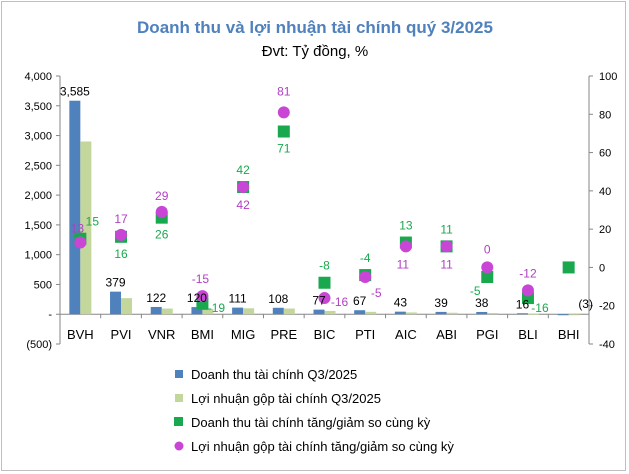 The image size is (629, 474). What do you see at coordinates (528, 334) in the screenshot?
I see `category-label: BLI` at bounding box center [528, 334].